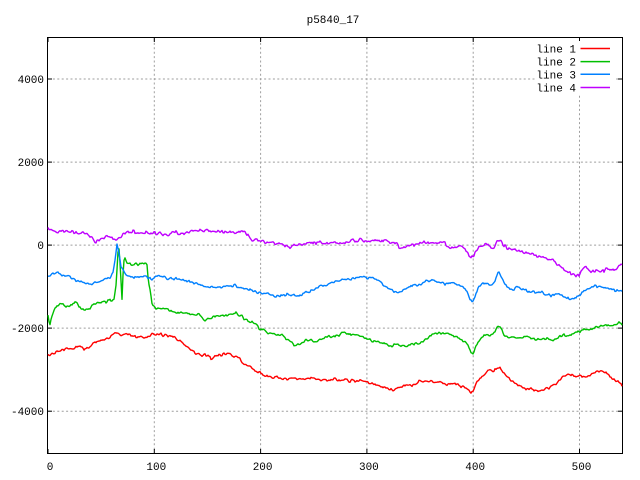 The image size is (640, 480). Describe the element at coordinates (263, 468) in the screenshot. I see `svg-text: 200` at that location.